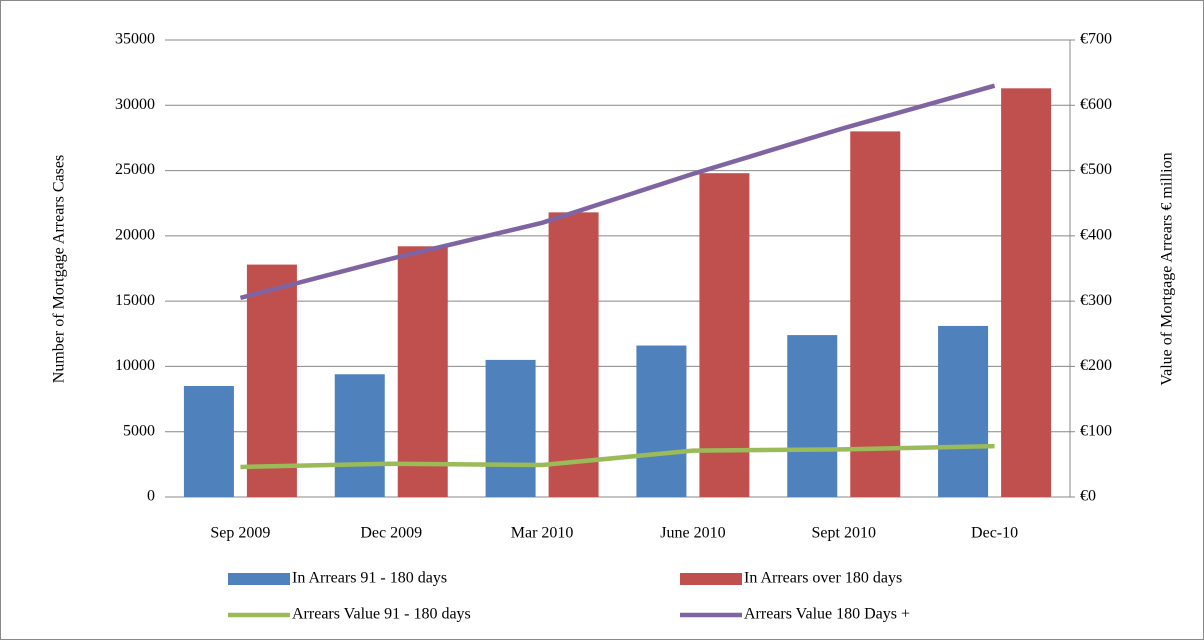 This screenshot has height=640, width=1204. What do you see at coordinates (827, 614) in the screenshot?
I see `legend-label: Arrears Value 180 Days +` at bounding box center [827, 614].